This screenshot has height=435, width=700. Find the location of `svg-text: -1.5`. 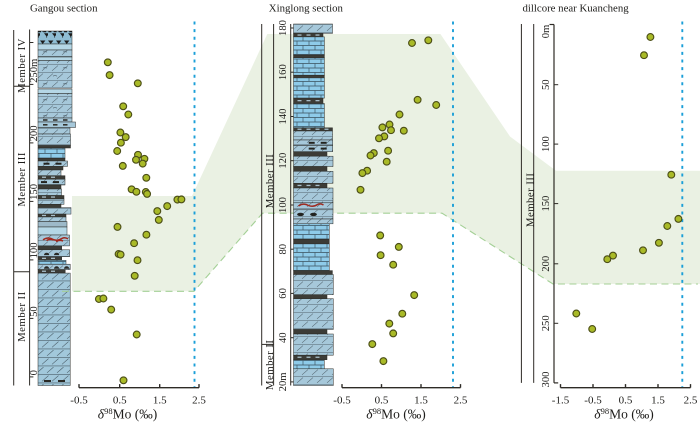

svg-text: -1.5 is located at coordinates (561, 401).